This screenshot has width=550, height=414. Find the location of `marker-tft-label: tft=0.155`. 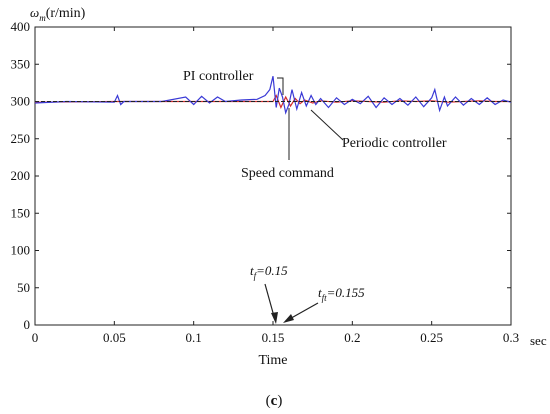

marker-tft-label: tft=0.155 is located at coordinates (341, 294).